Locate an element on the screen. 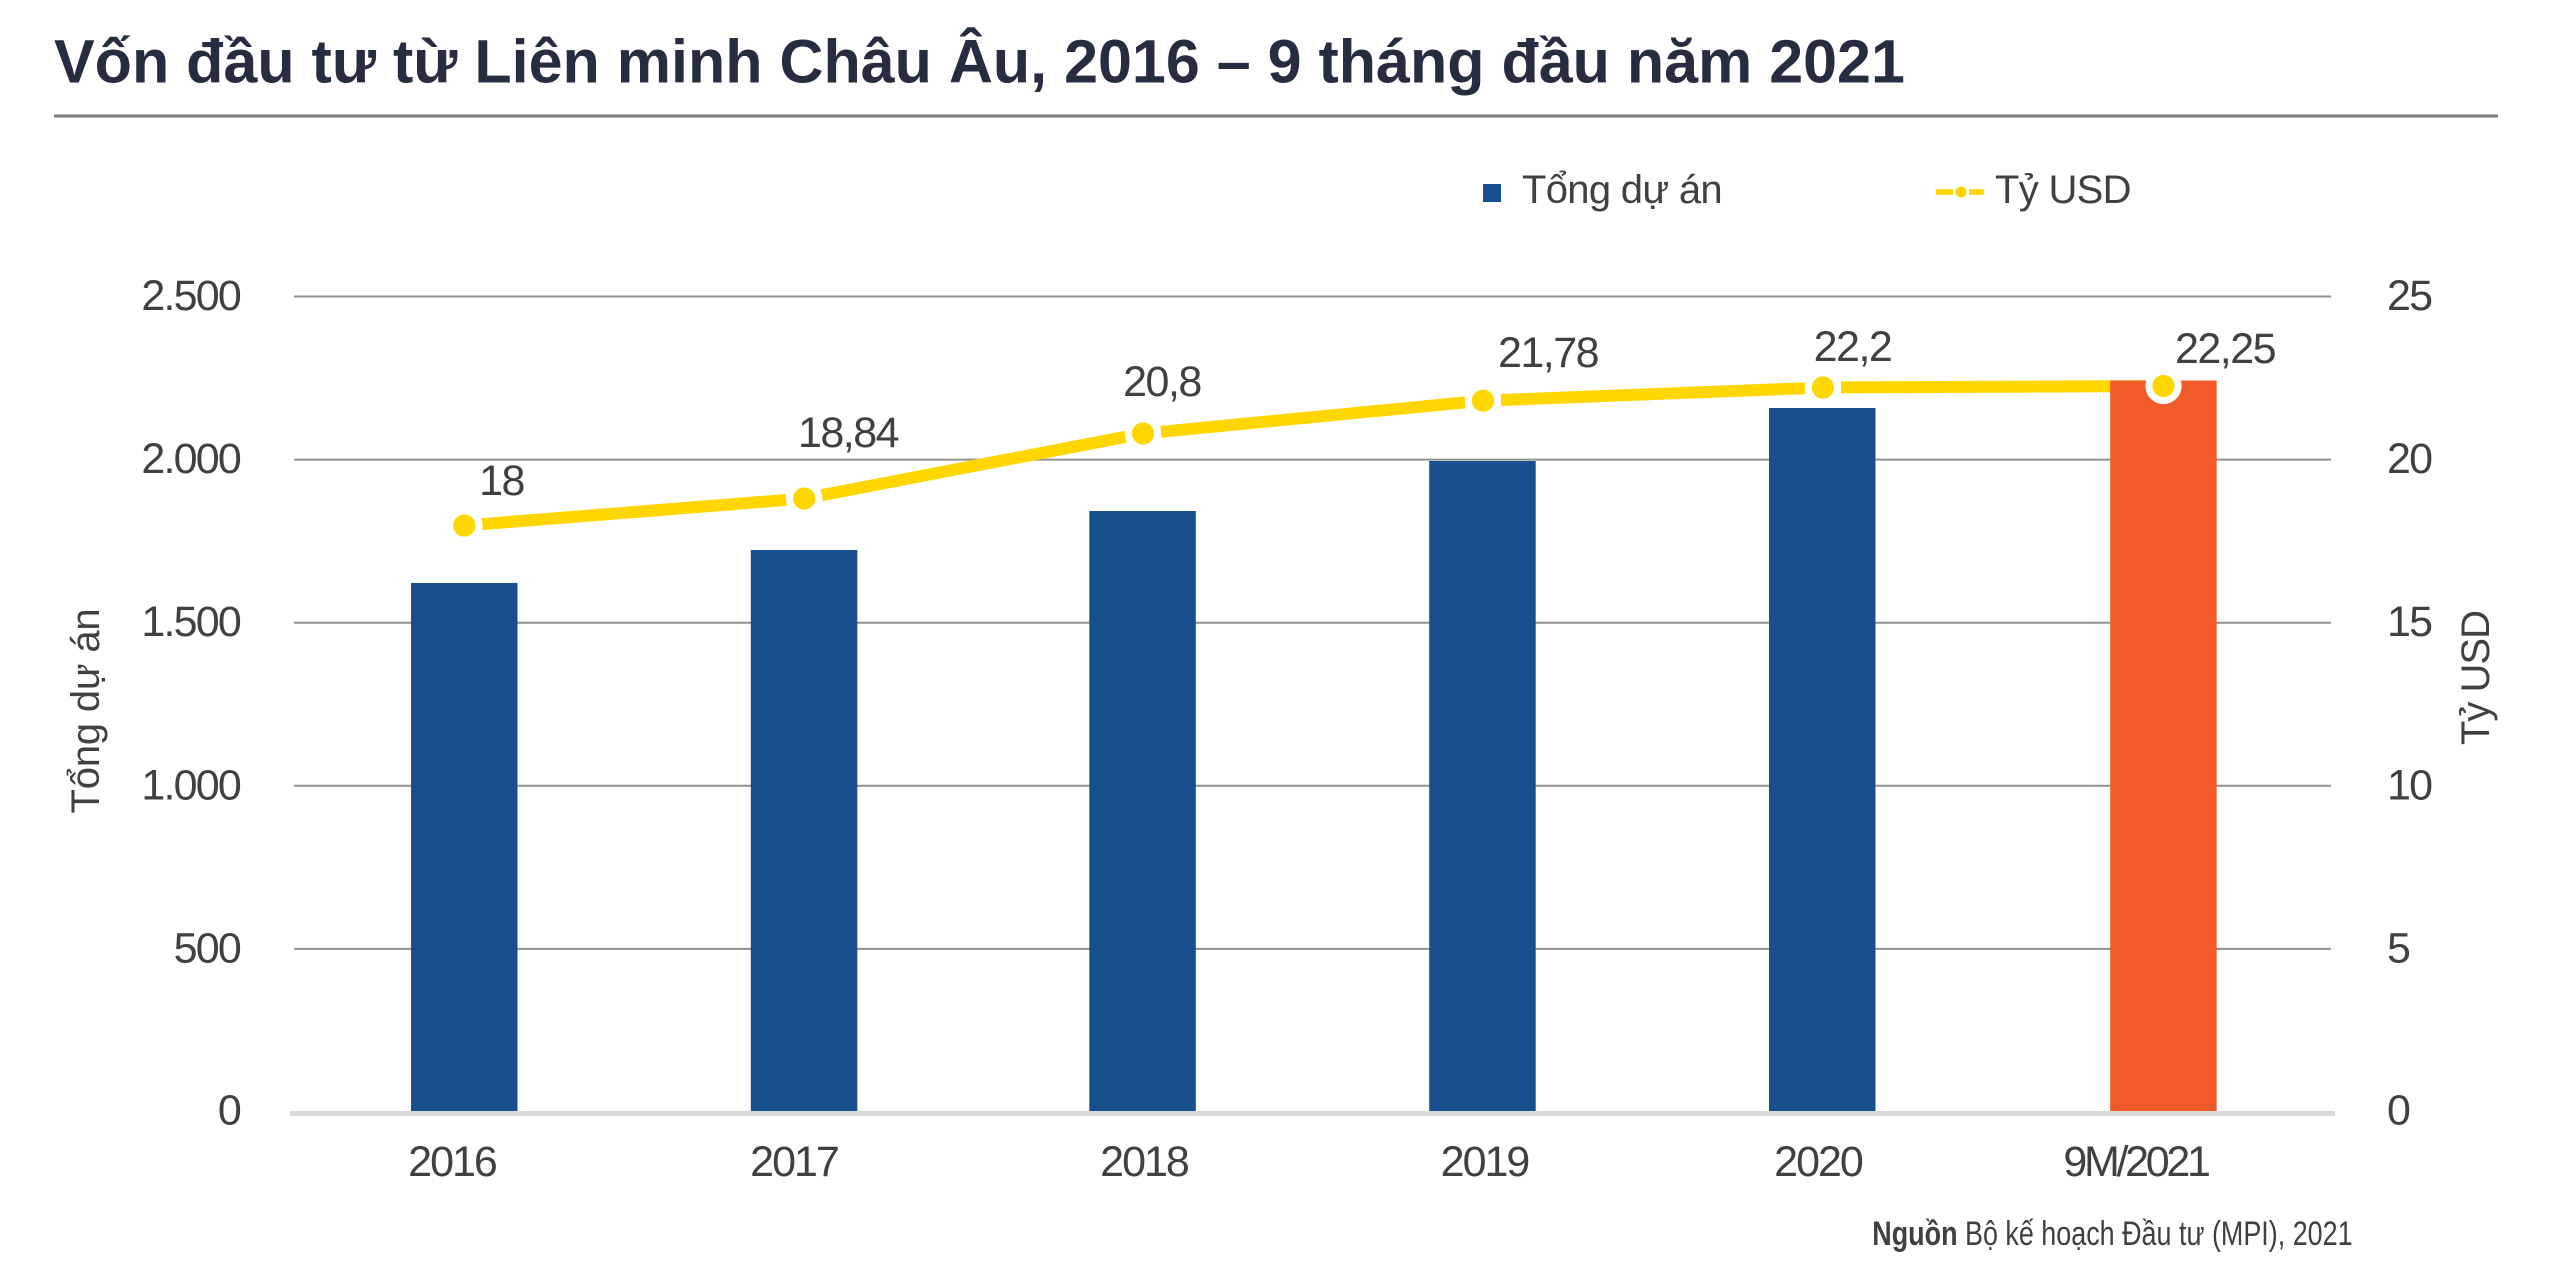 Image resolution: width=2560 pixels, height=1280 pixels. svg-text: 10 is located at coordinates (2409, 785).